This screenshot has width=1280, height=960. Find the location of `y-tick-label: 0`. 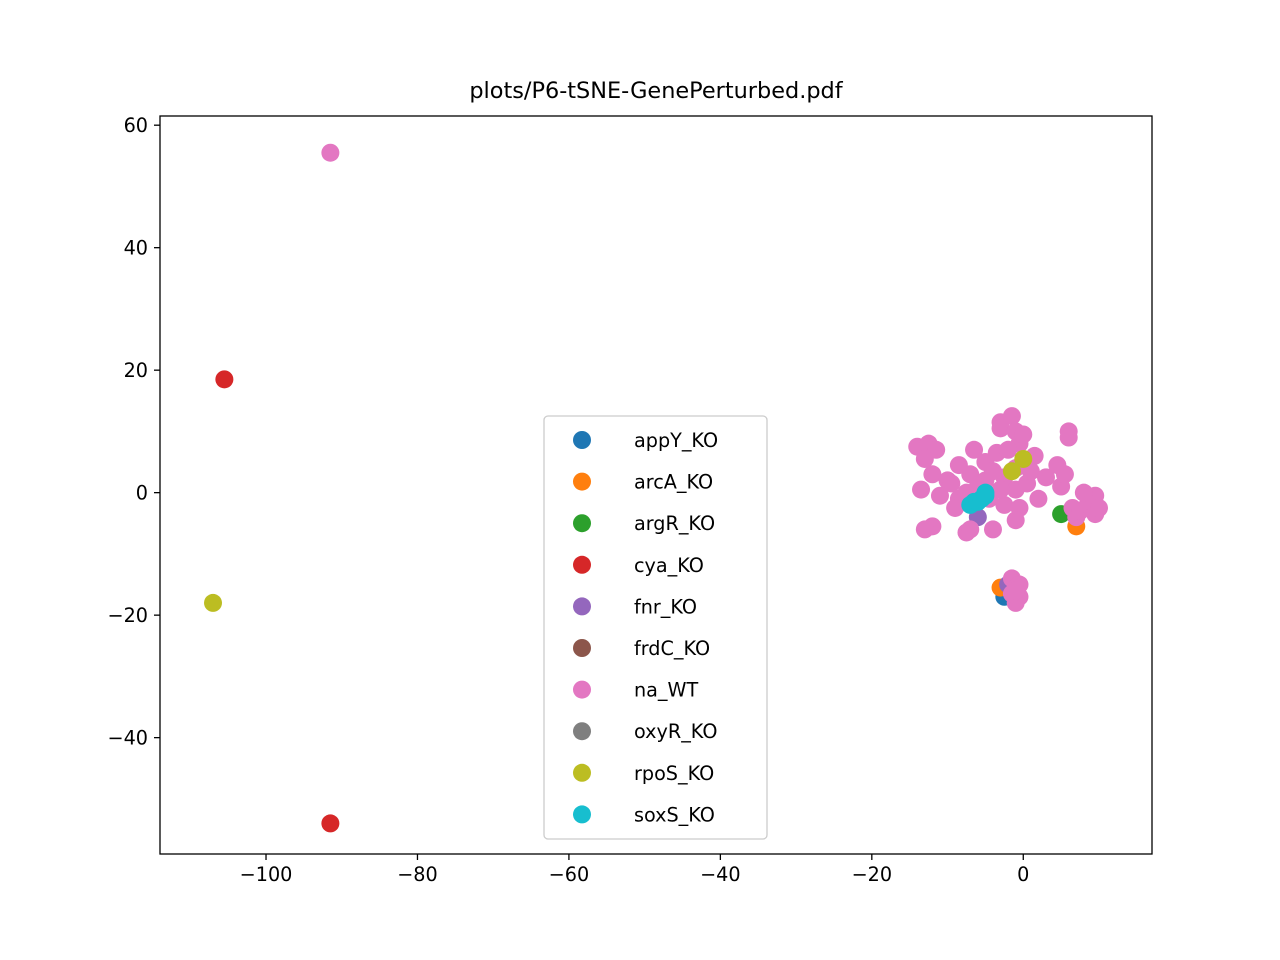

y-tick-label: 0 is located at coordinates (142, 493).